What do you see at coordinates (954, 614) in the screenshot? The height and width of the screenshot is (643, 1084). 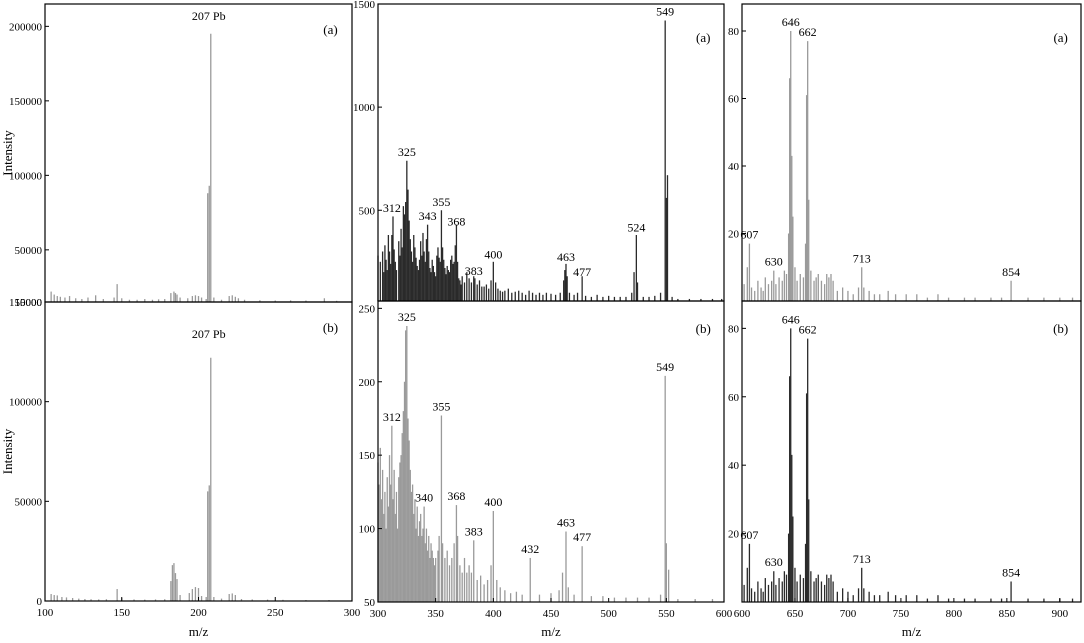 I see `x-tick-label: 800` at bounding box center [954, 614].